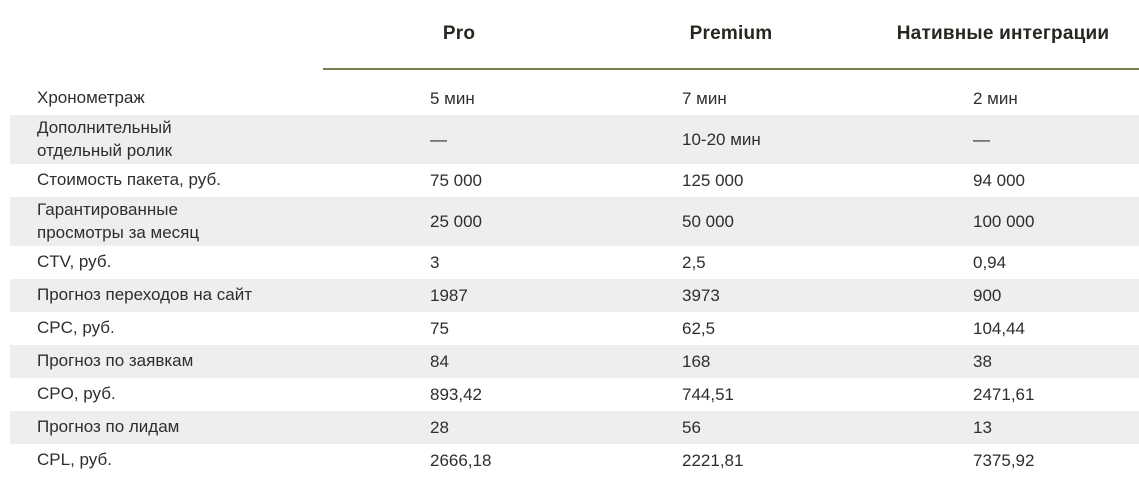 This screenshot has width=1139, height=488. What do you see at coordinates (713, 180) in the screenshot?
I see `cell-value: 125 000` at bounding box center [713, 180].